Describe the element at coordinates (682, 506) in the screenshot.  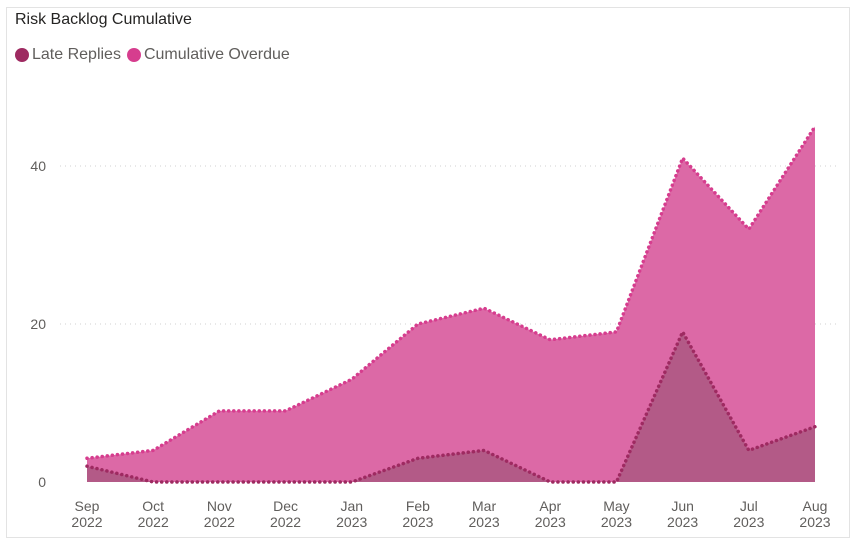
I see `x-tick-label-month: Jun` at that location.